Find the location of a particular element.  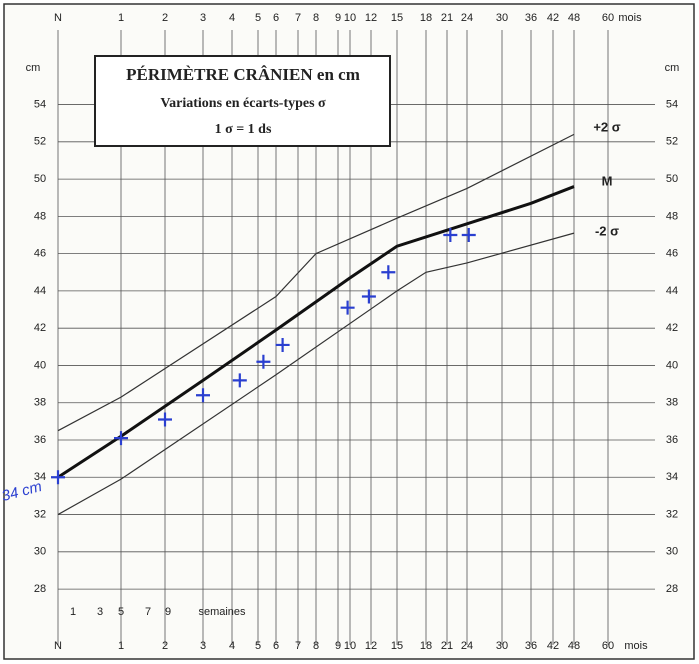

y-tick-label-right: 40 is located at coordinates (672, 365).